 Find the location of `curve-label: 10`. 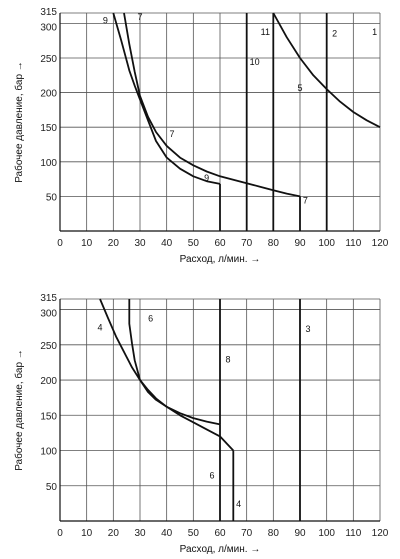

curve-label: 10 is located at coordinates (255, 62).